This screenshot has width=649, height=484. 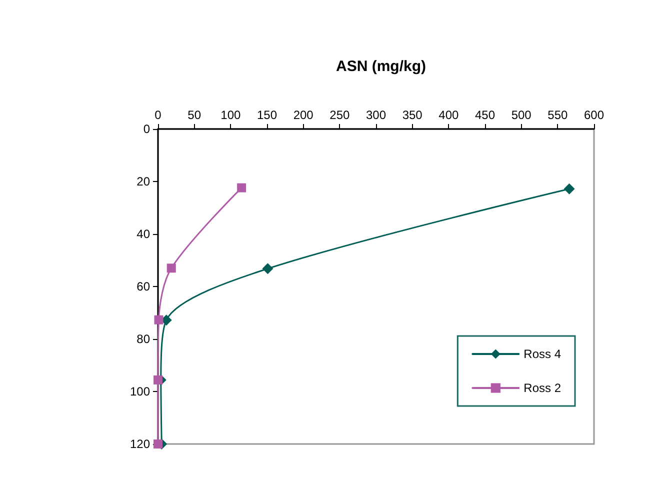 What do you see at coordinates (558, 115) in the screenshot?
I see `x-tick-label: 550` at bounding box center [558, 115].